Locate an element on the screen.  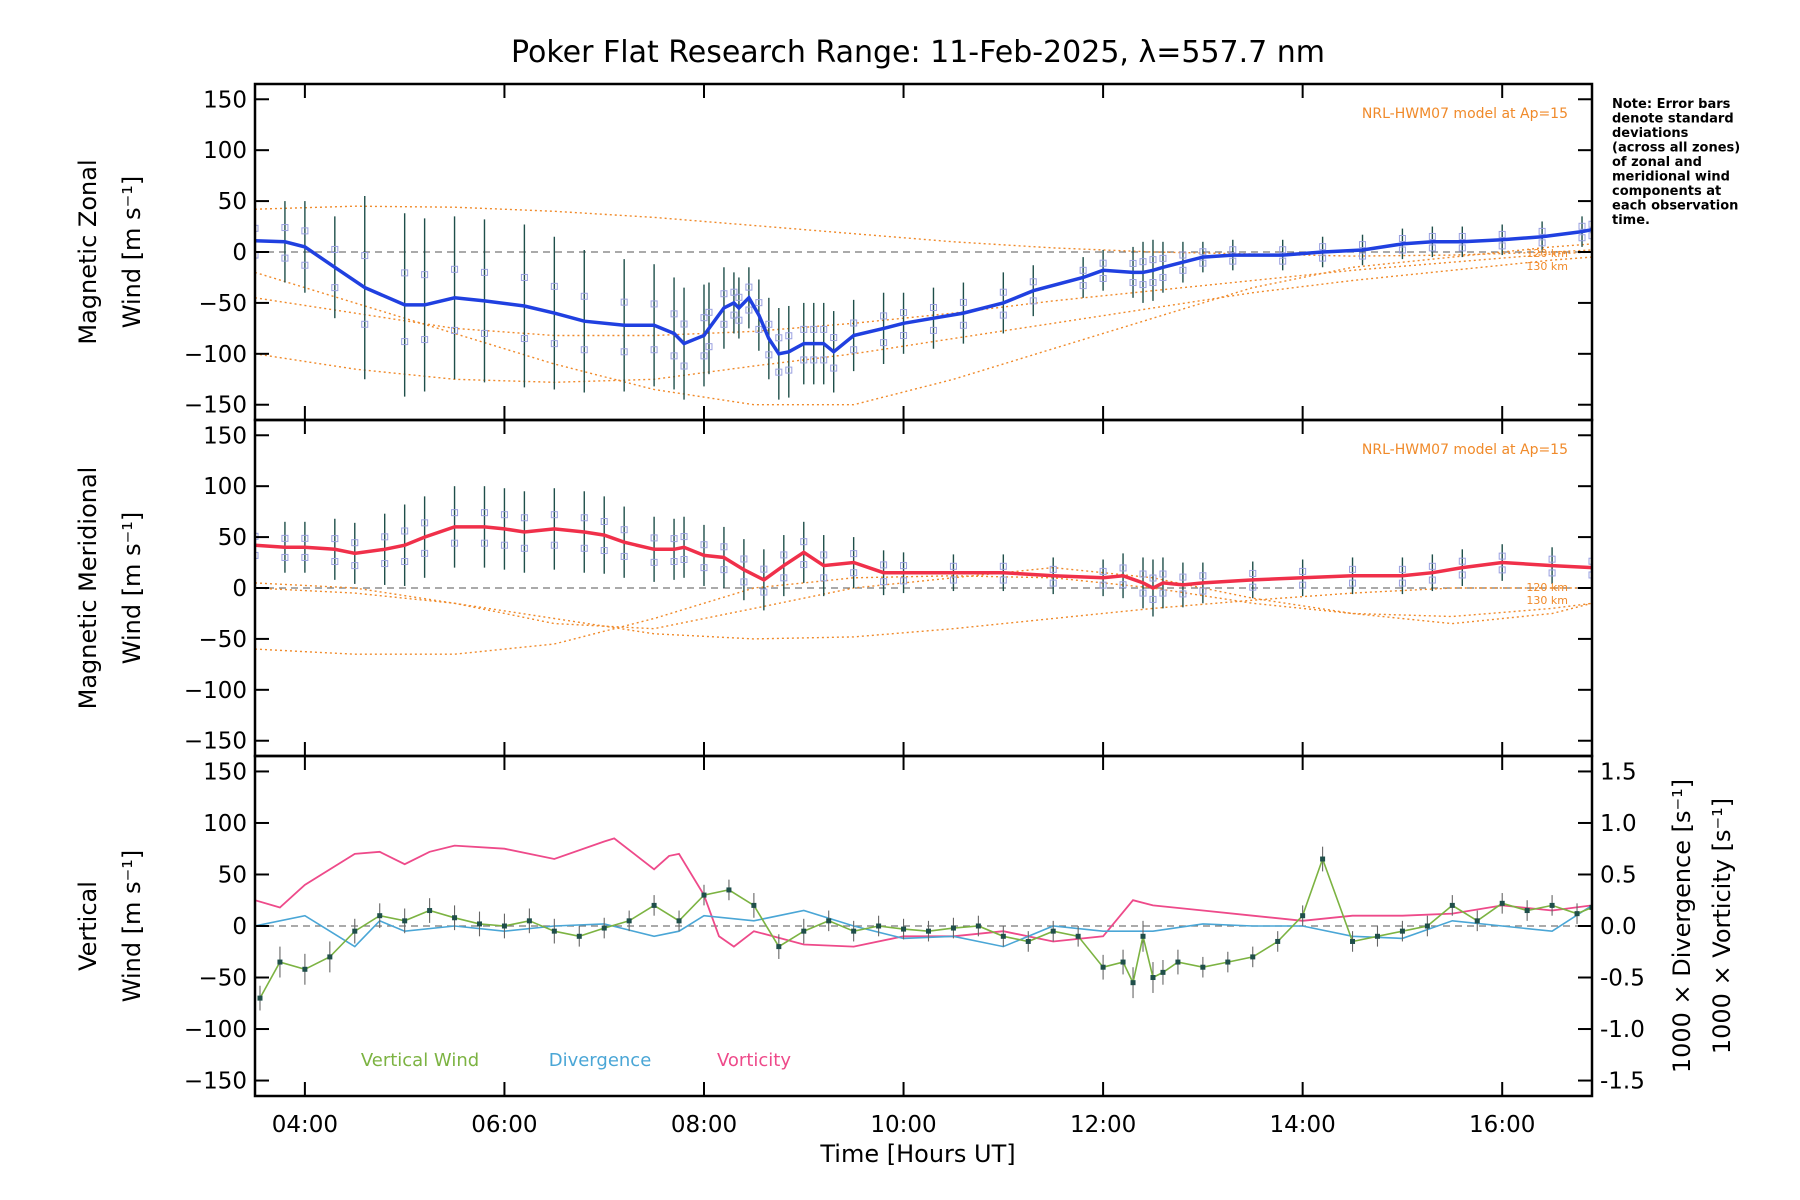
note-line: components at is located at coordinates (1666, 191).